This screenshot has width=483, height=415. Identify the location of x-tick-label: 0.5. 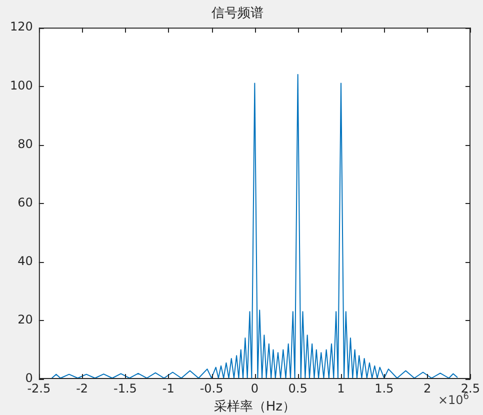
(298, 388).